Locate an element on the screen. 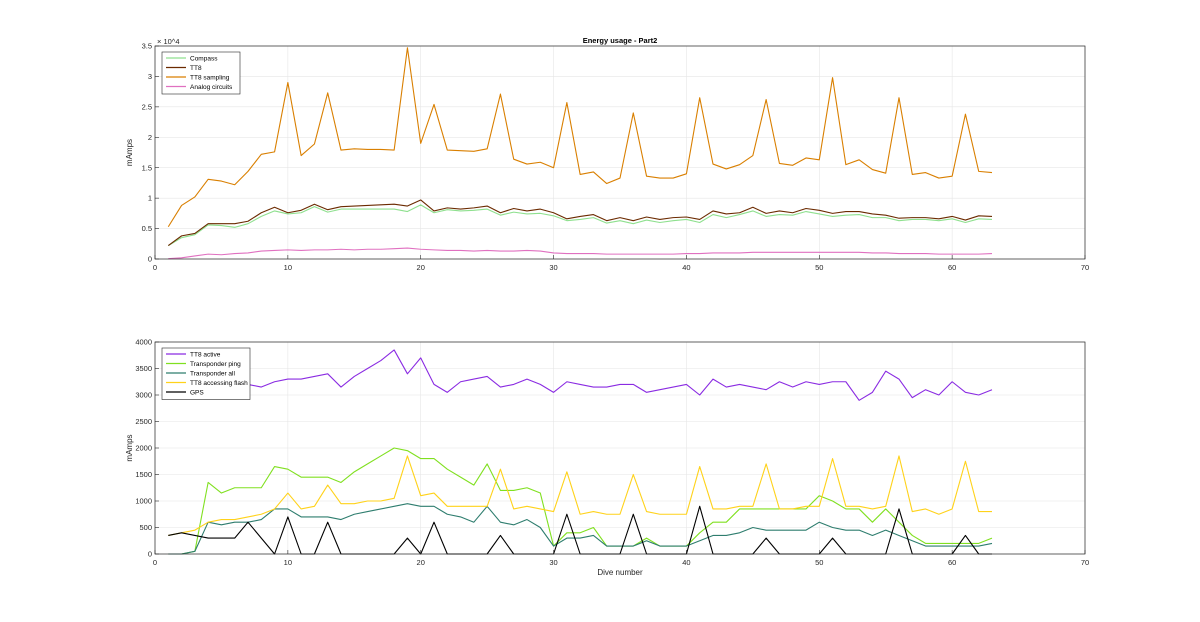  y-tick-label: 3.5 is located at coordinates (147, 46).